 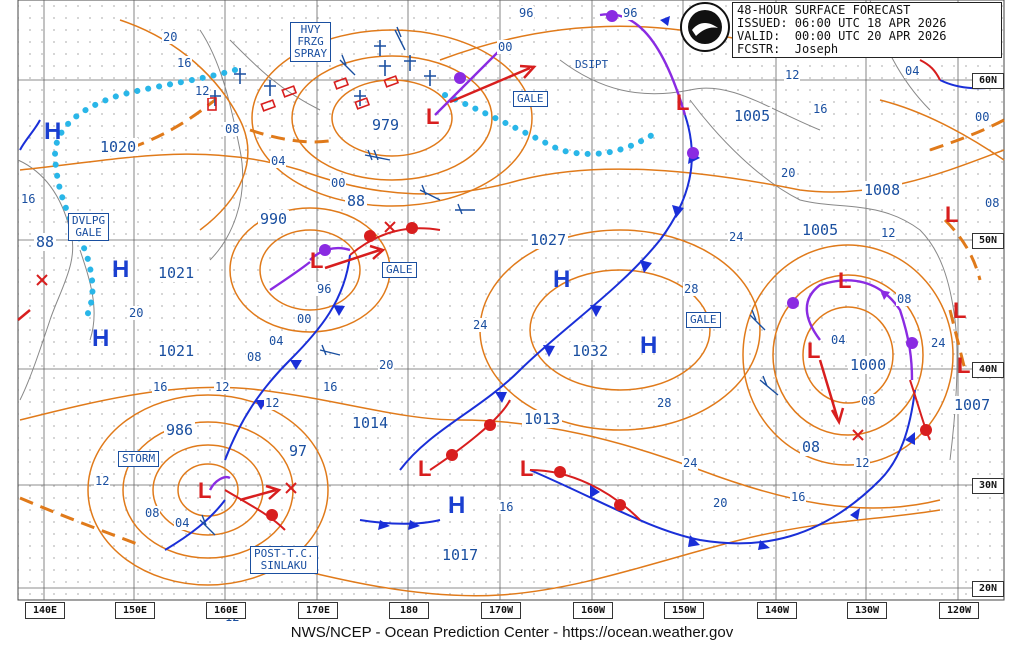 What do you see at coordinates (45, 242) in the screenshot?
I see `pressure-88-w: 88` at bounding box center [45, 242].